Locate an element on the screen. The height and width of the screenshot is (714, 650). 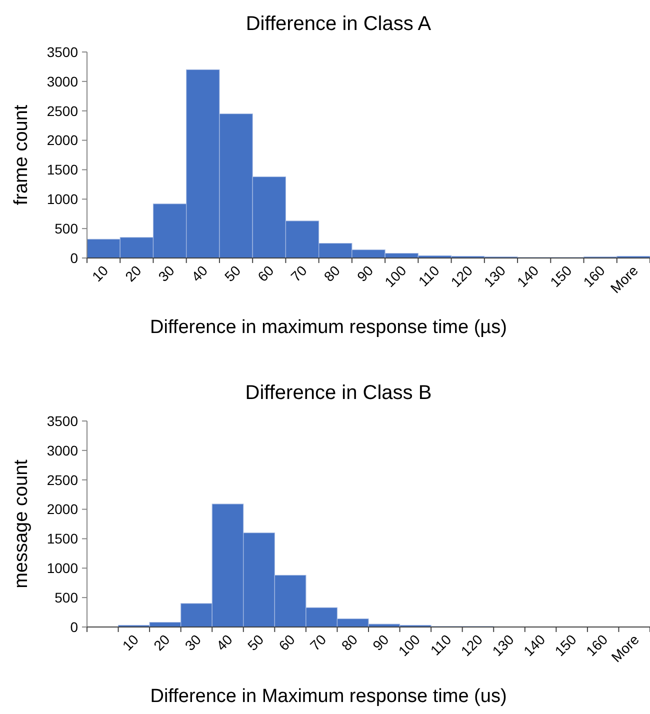
y-axis-title: frame count is located at coordinates (21, 155).